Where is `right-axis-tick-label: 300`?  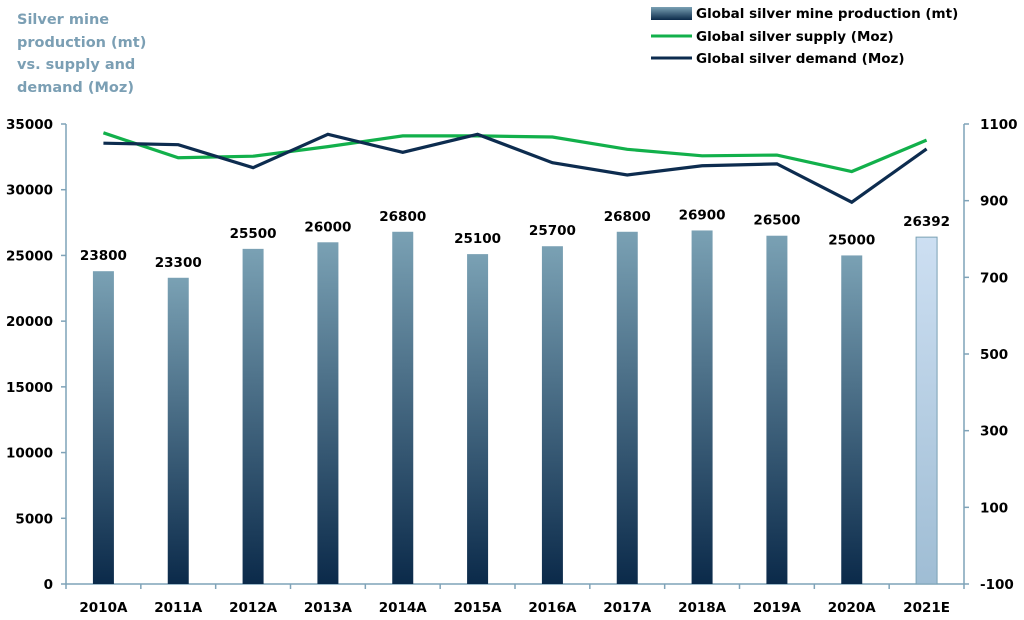
right-axis-tick-label: 300 is located at coordinates (994, 432).